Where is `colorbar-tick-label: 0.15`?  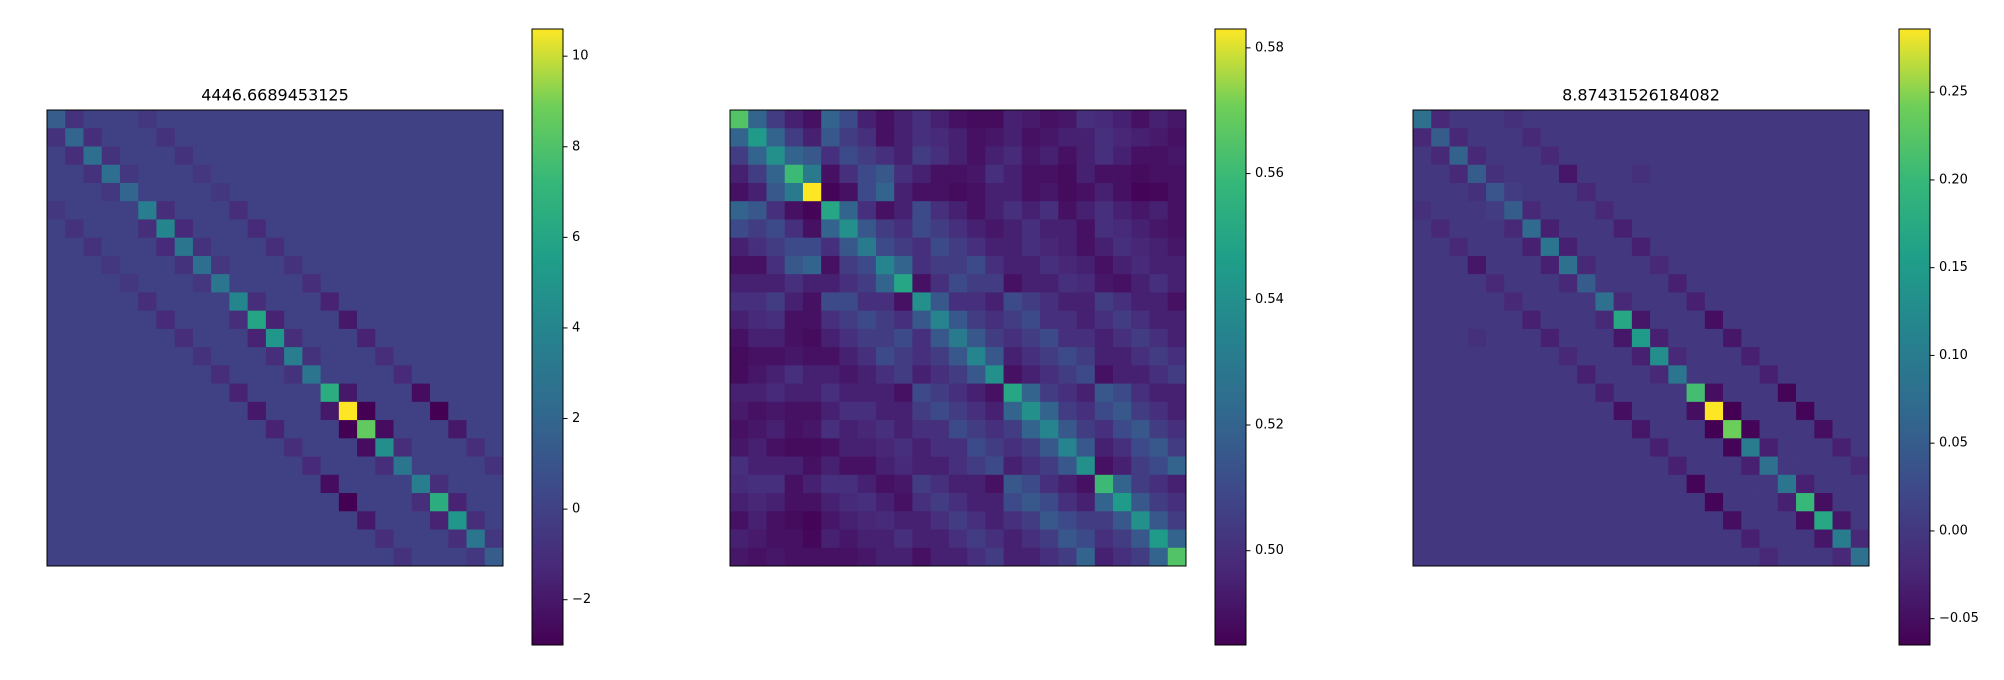 colorbar-tick-label: 0.15 is located at coordinates (1953, 267).